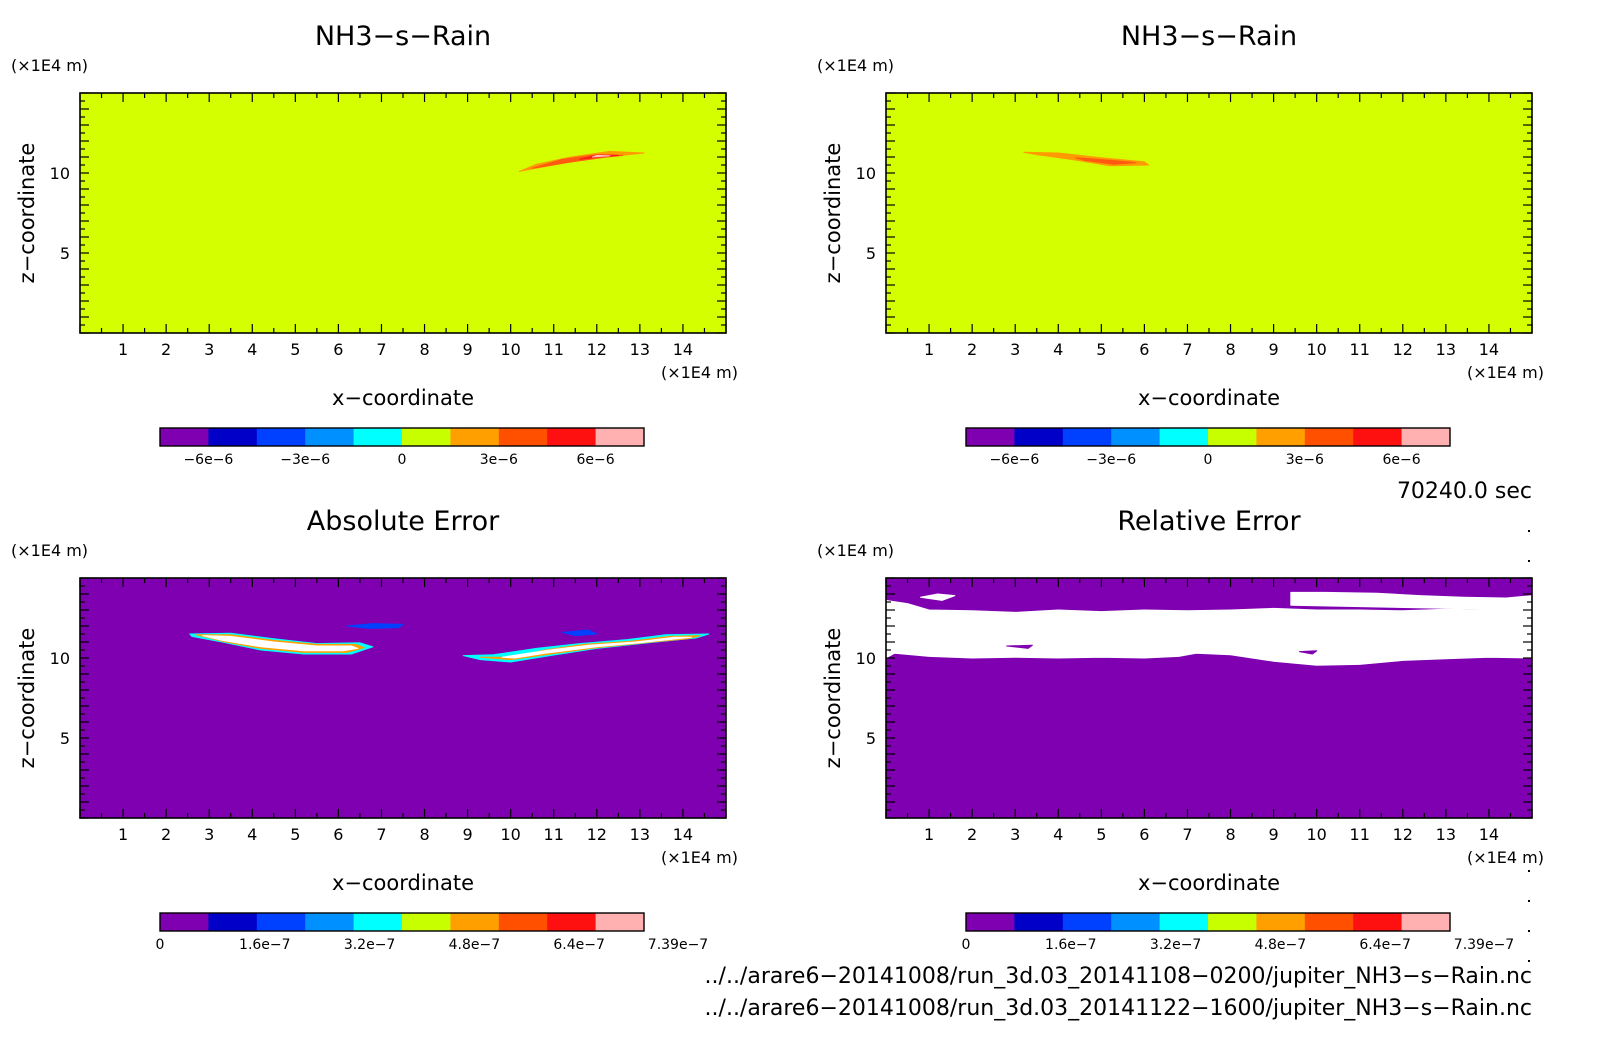  I want to click on x-tick-label: 12, so click(597, 349).